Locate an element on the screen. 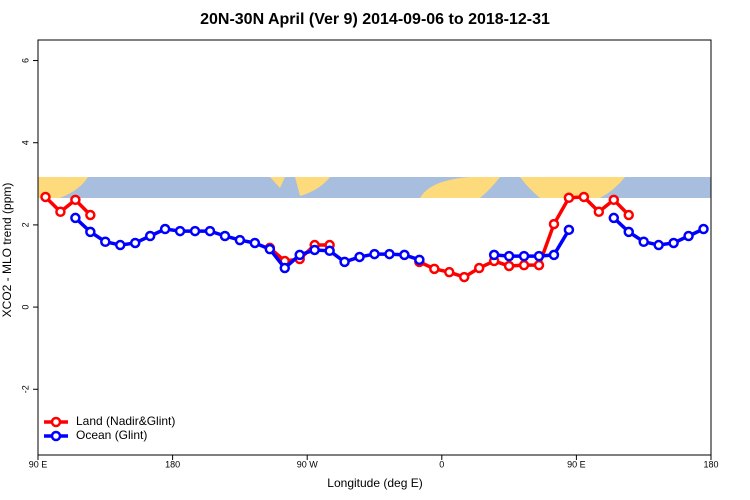 Image resolution: width=750 pixels, height=500 pixels. y-tick-label: 4 is located at coordinates (25, 142).